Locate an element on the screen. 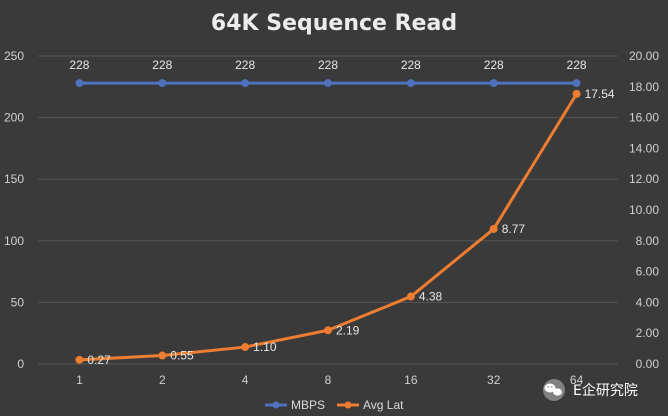  right-axis-tick-label: 16.00 is located at coordinates (644, 118).